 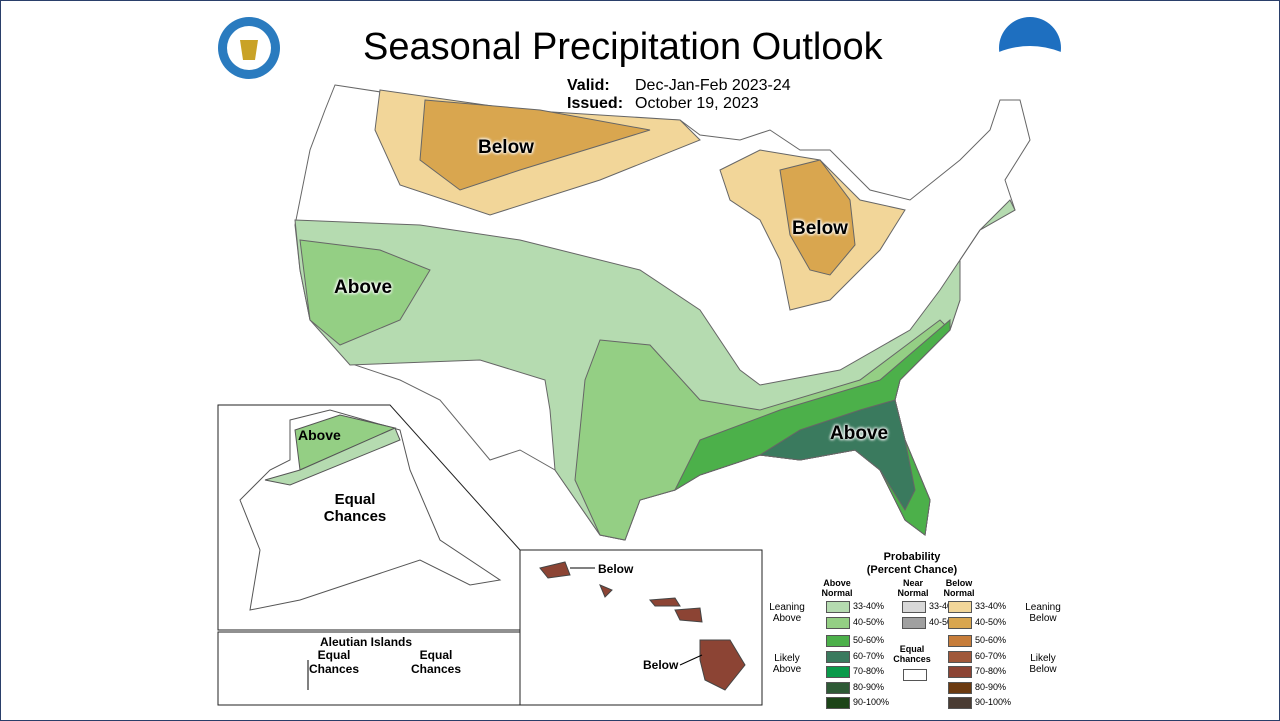 What do you see at coordinates (1043, 613) in the screenshot?
I see `side-label: Leaning Below` at bounding box center [1043, 613].